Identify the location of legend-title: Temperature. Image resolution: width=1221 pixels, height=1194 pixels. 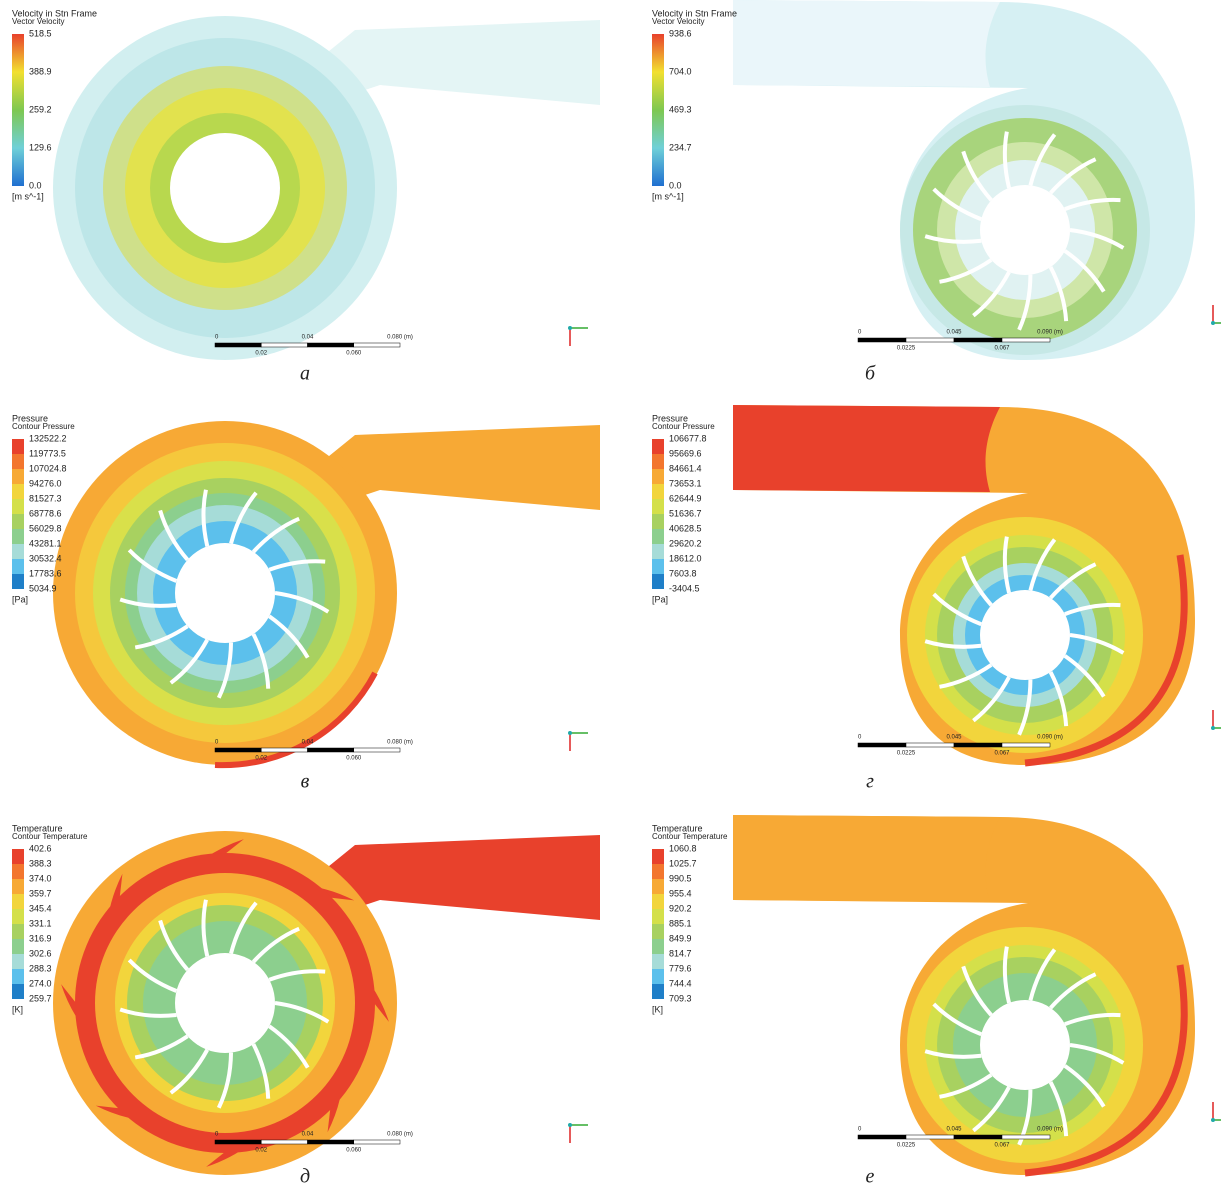
(677, 828).